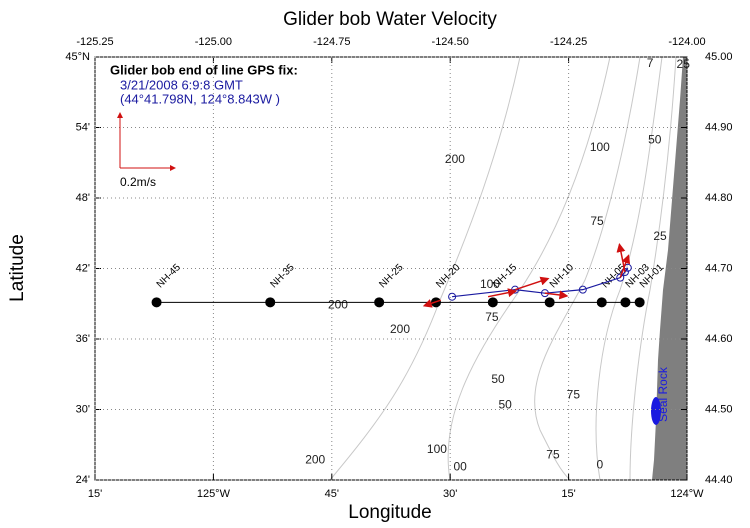 The image size is (750, 528). I want to click on right-tick-label: 44.80, so click(719, 198).